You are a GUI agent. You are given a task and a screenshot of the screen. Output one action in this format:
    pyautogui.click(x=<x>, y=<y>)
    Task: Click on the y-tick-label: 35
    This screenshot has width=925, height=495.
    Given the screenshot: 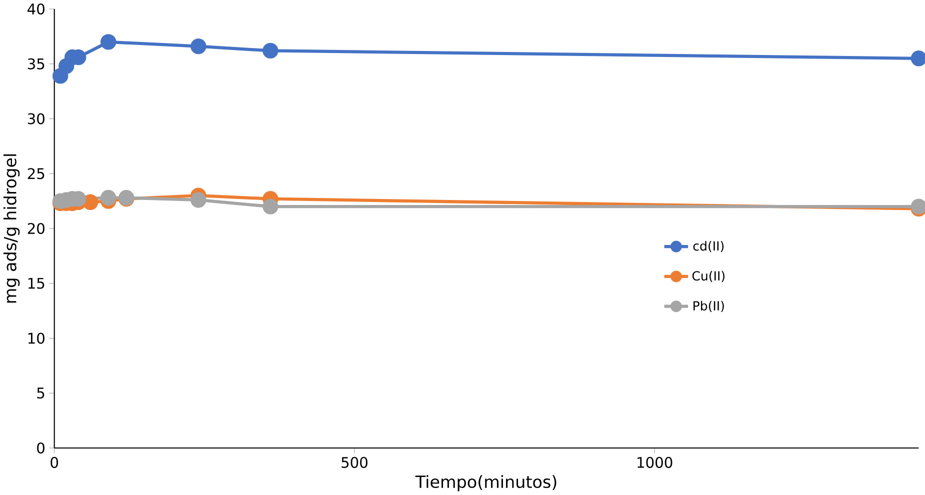 What is the action you would take?
    pyautogui.click(x=36, y=64)
    